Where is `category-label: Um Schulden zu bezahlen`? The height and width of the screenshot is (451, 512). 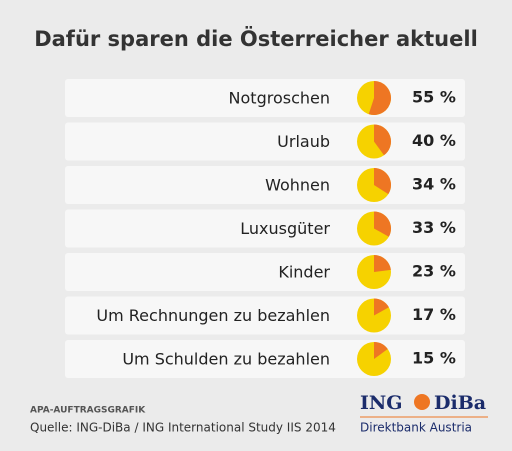 category-label: Um Schulden zu bezahlen is located at coordinates (226, 359).